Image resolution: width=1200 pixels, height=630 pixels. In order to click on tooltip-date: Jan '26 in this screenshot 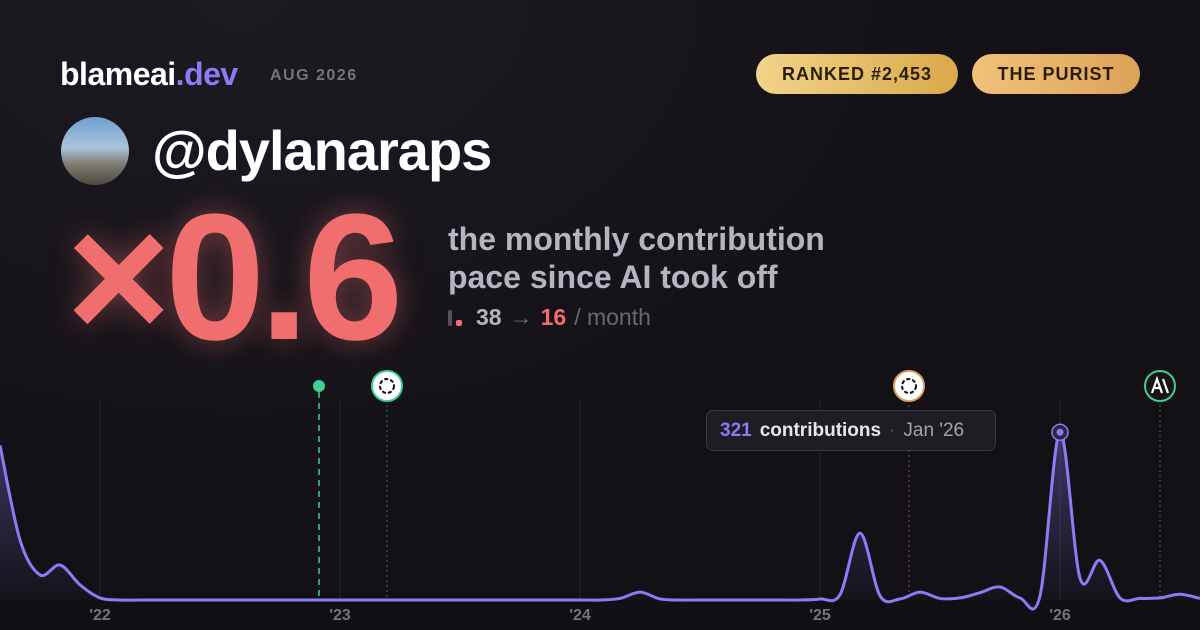, I will do `click(934, 430)`.